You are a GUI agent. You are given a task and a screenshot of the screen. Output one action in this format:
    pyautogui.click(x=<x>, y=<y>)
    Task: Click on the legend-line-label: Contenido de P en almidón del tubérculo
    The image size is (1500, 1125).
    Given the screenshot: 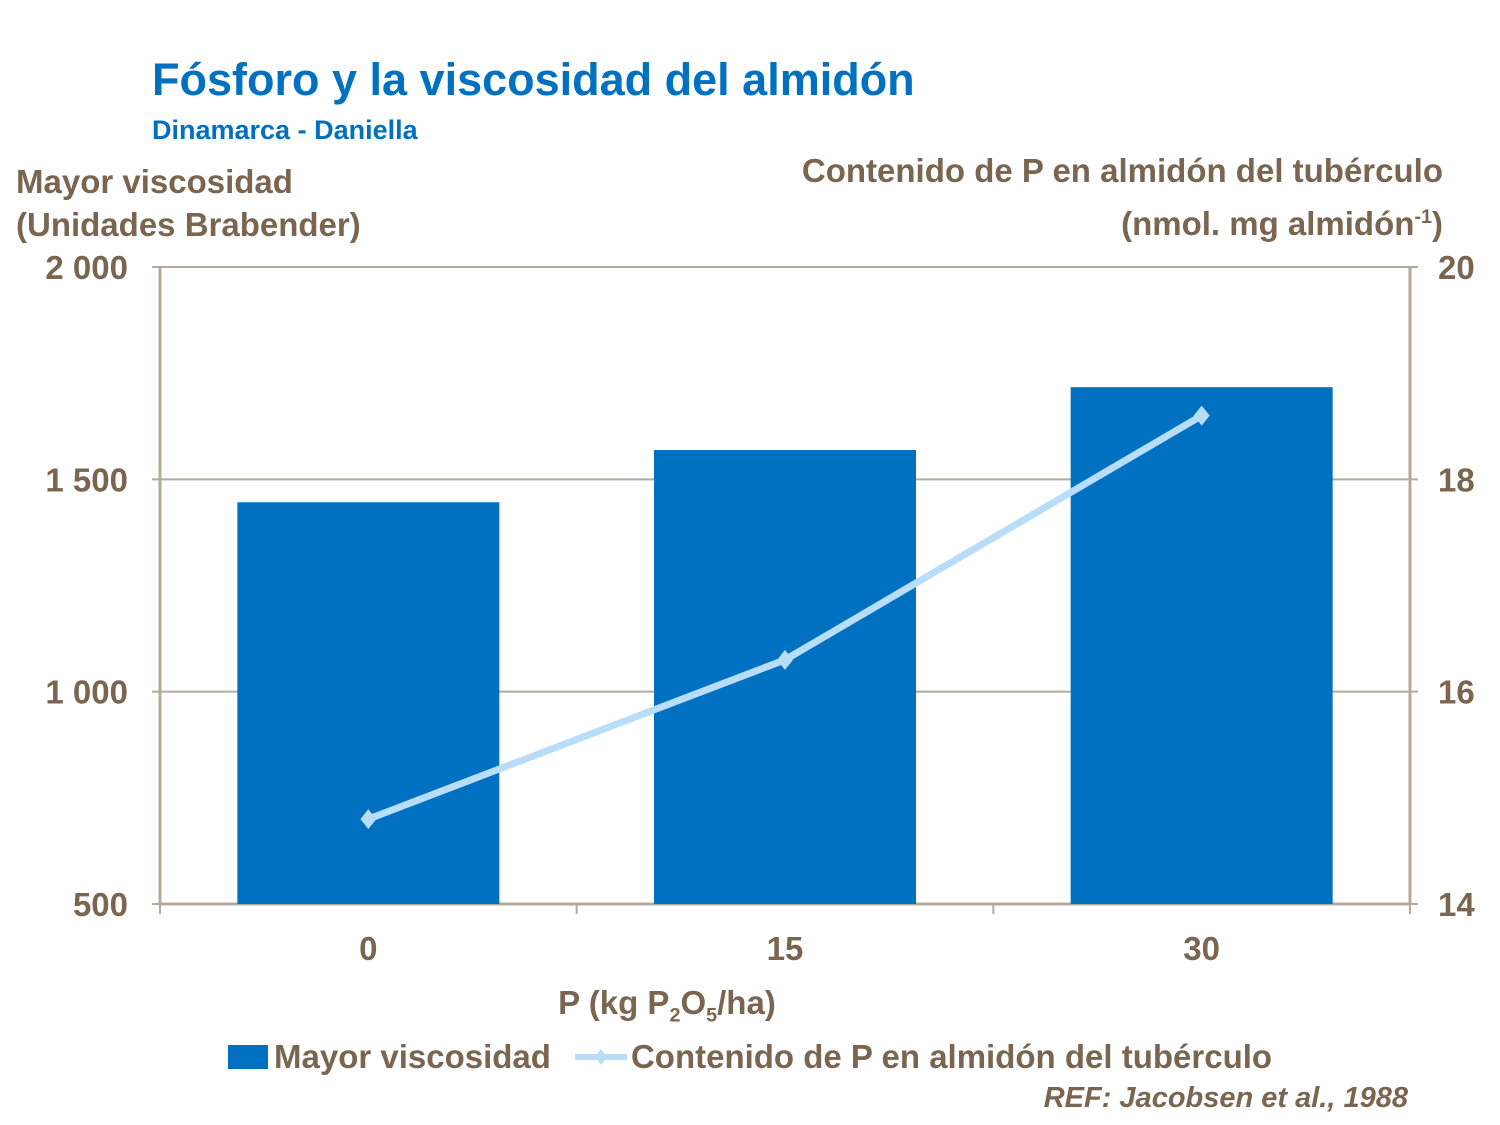 What is the action you would take?
    pyautogui.click(x=951, y=1056)
    